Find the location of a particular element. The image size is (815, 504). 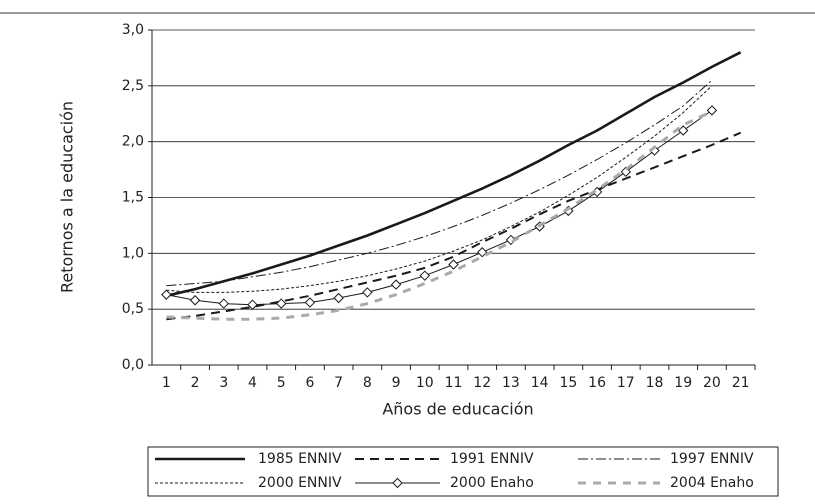

y-tick-label: 2,5 is located at coordinates (133, 86).